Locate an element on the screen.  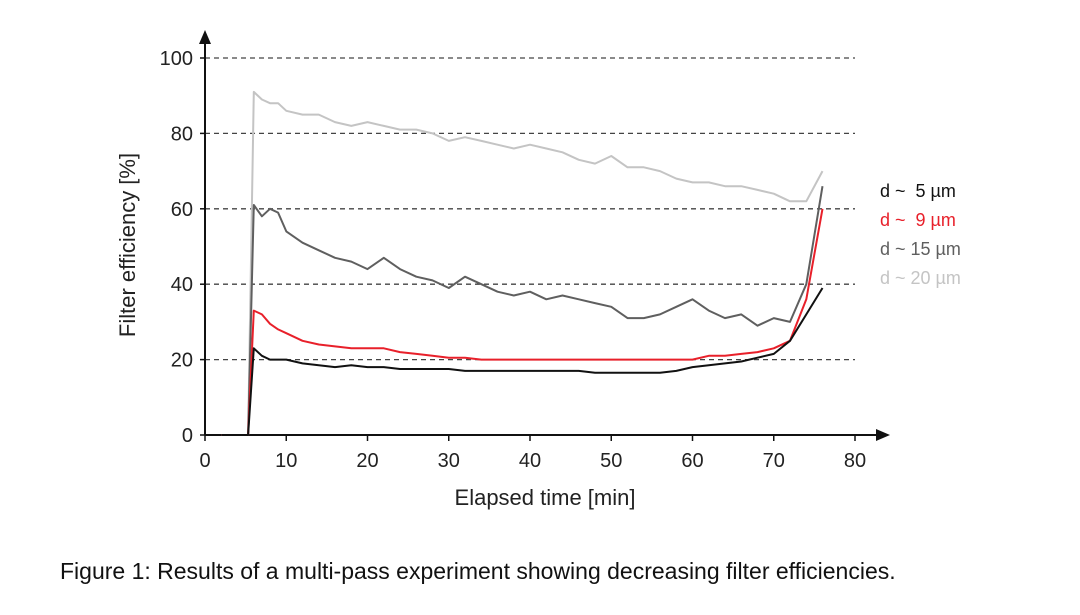
x-tick-label-20: 20 is located at coordinates (367, 461).